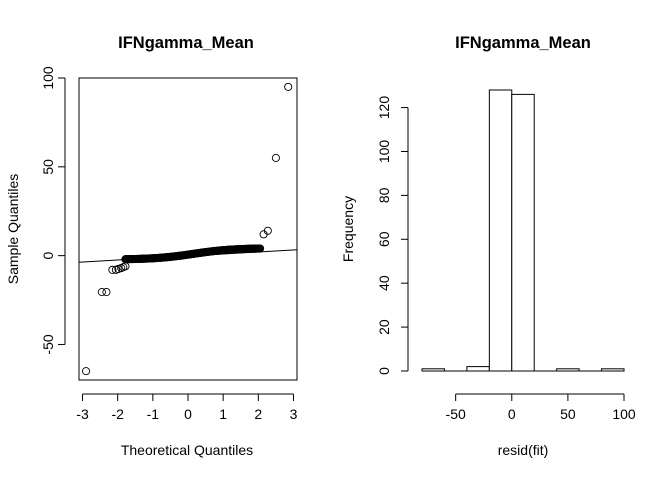 This screenshot has width=672, height=480. Describe the element at coordinates (384, 283) in the screenshot. I see `histogram-y-tick-label: 40` at that location.